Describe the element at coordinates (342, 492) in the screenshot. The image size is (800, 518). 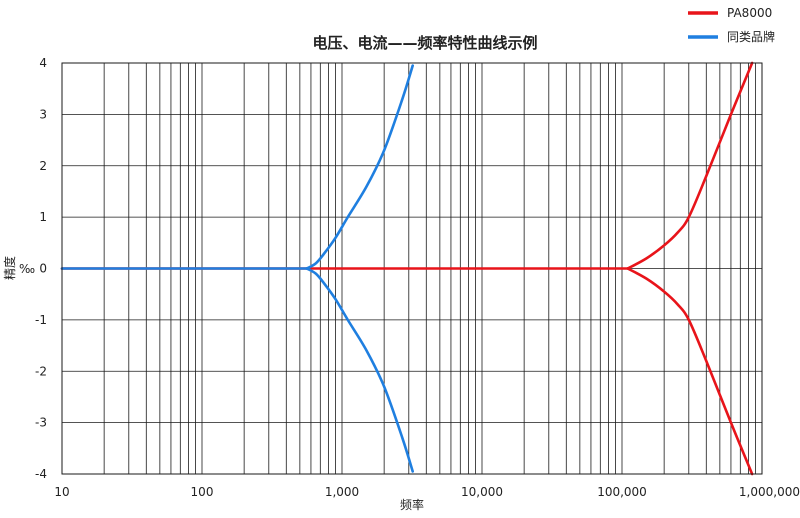
I see `x-tick-label: 1,000` at that location.